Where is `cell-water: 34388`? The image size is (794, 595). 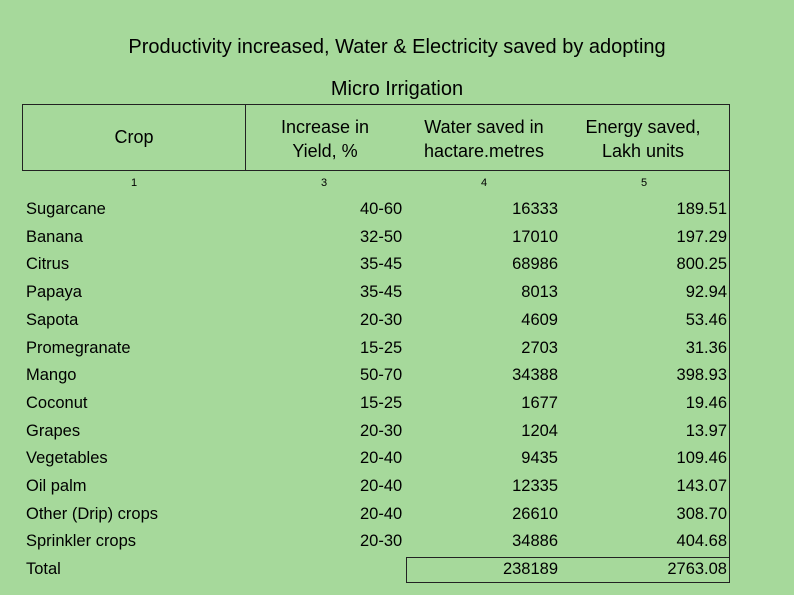 cell-water: 34388 is located at coordinates (535, 375).